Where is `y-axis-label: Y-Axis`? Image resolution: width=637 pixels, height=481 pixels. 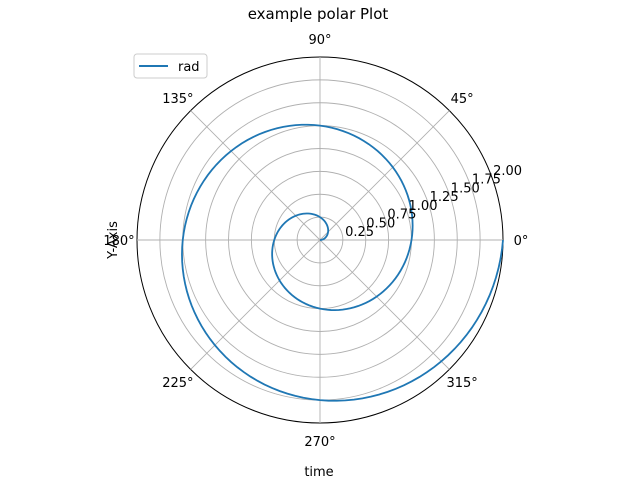
y-axis-label: Y-Axis is located at coordinates (113, 240).